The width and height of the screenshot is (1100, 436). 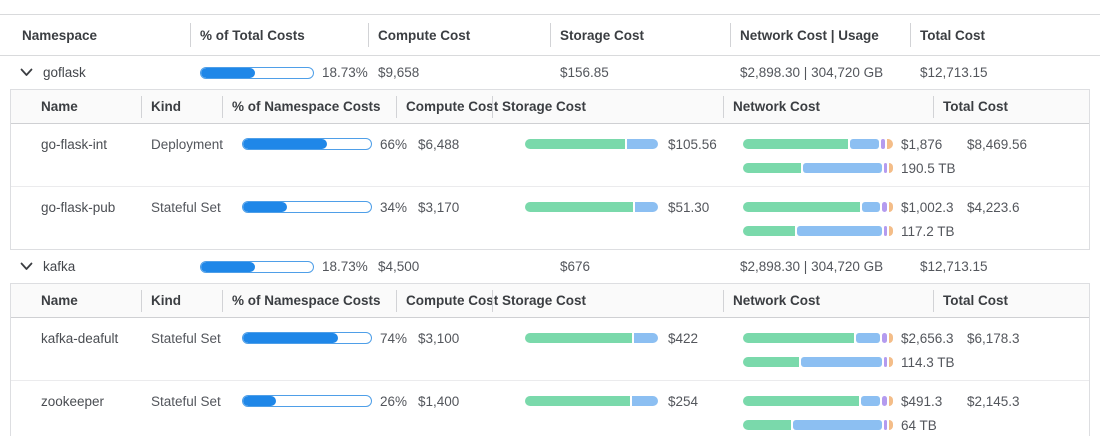 I want to click on workload-kind: Deployment, so click(x=187, y=144).